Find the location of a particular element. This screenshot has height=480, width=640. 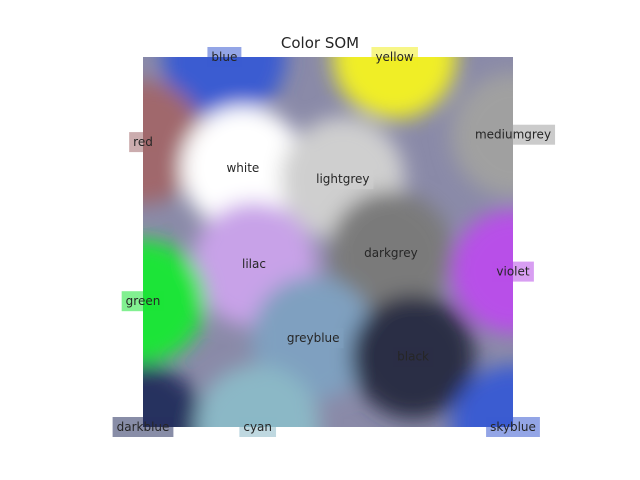

label-blue: blue is located at coordinates (224, 57).